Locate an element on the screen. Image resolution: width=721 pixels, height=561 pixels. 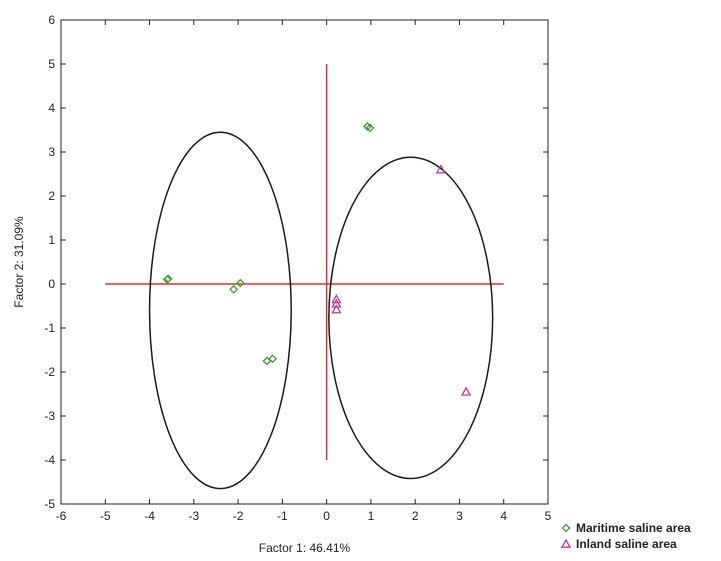
legend-label-maritime: Maritime saline area is located at coordinates (633, 528).